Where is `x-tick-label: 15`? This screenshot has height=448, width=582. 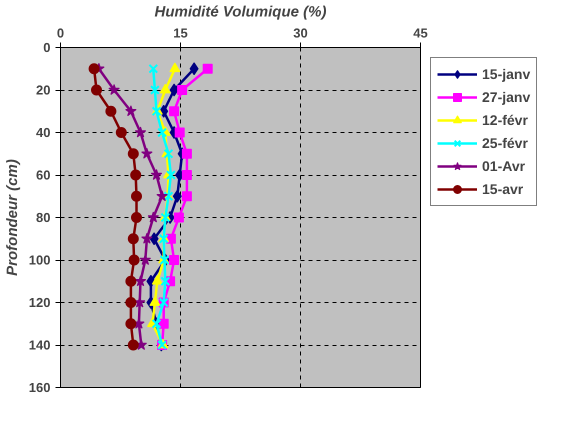
x-tick-label: 15 is located at coordinates (180, 33).